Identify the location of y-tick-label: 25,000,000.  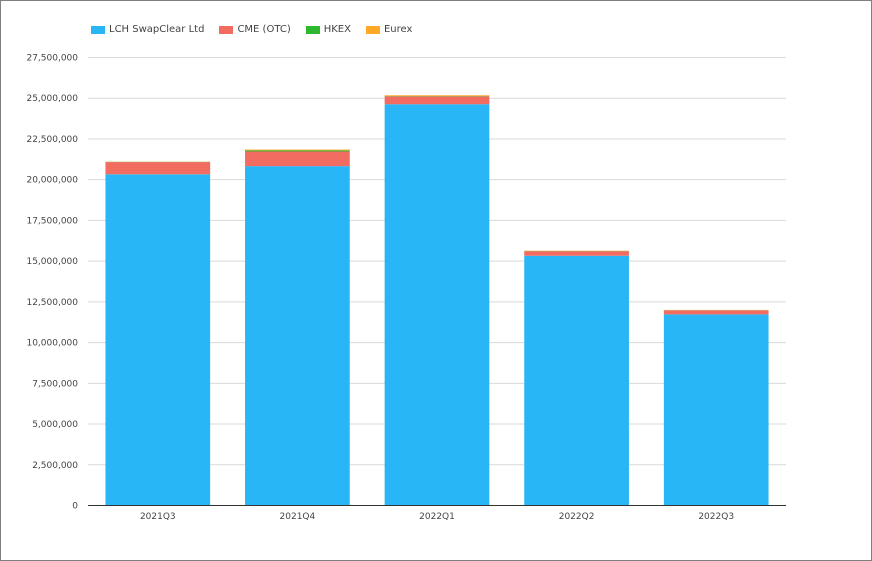
(52, 99).